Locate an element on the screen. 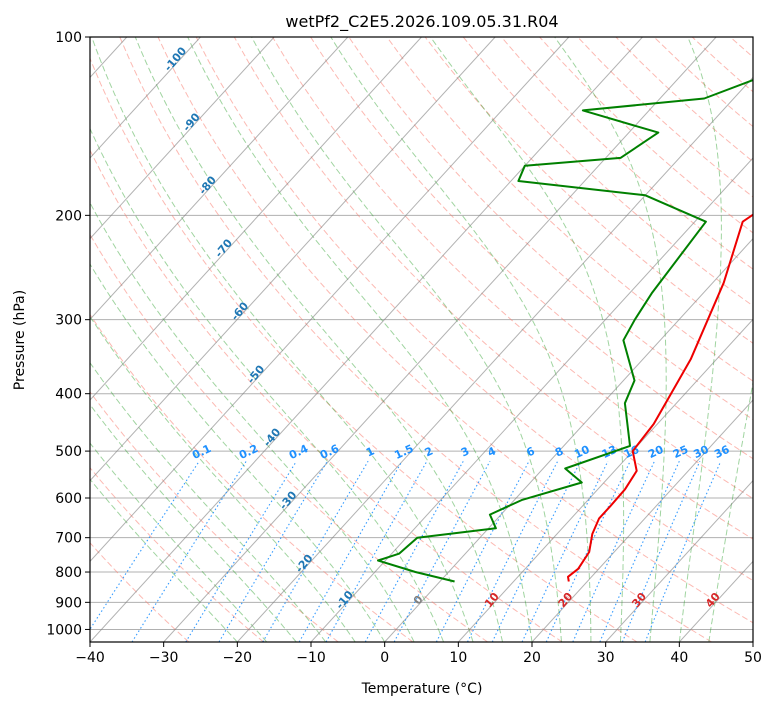  isotherm-label: 20 is located at coordinates (566, 600).